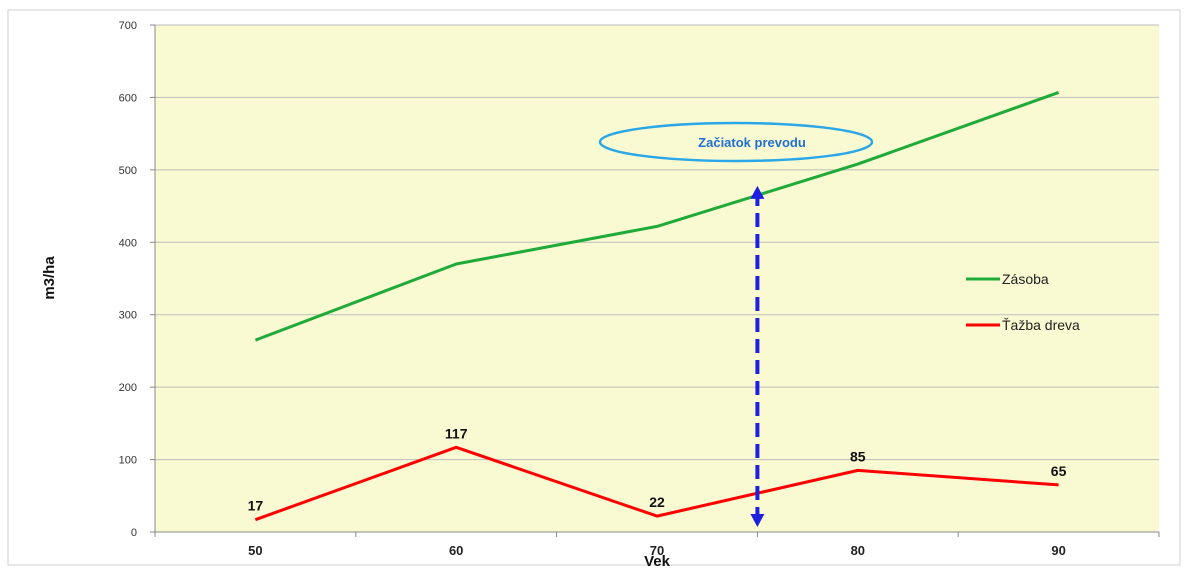  Describe the element at coordinates (128, 316) in the screenshot. I see `y-tick-label-300: 300` at that location.